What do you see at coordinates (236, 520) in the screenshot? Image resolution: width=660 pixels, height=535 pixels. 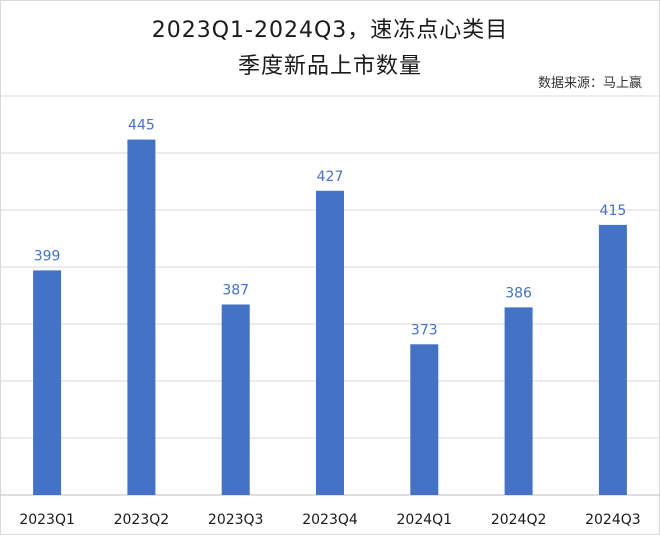 I see `x-tick-label-2023Q3: 2023Q3` at bounding box center [236, 520].